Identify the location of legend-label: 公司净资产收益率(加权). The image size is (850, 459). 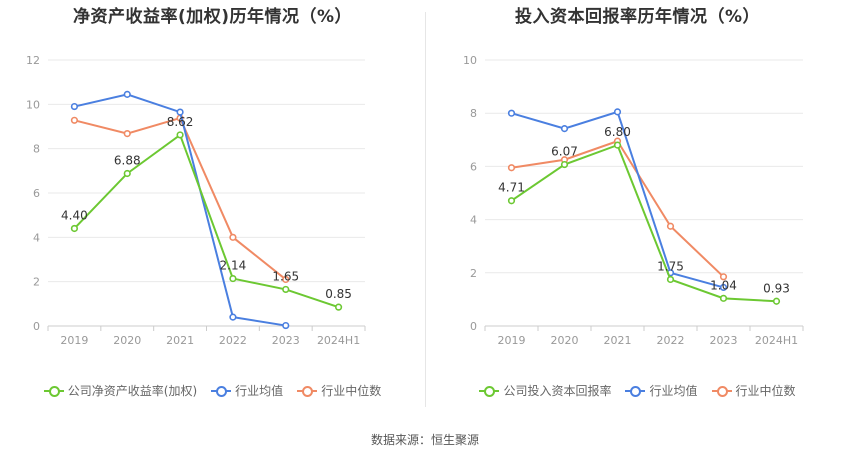
(132, 391).